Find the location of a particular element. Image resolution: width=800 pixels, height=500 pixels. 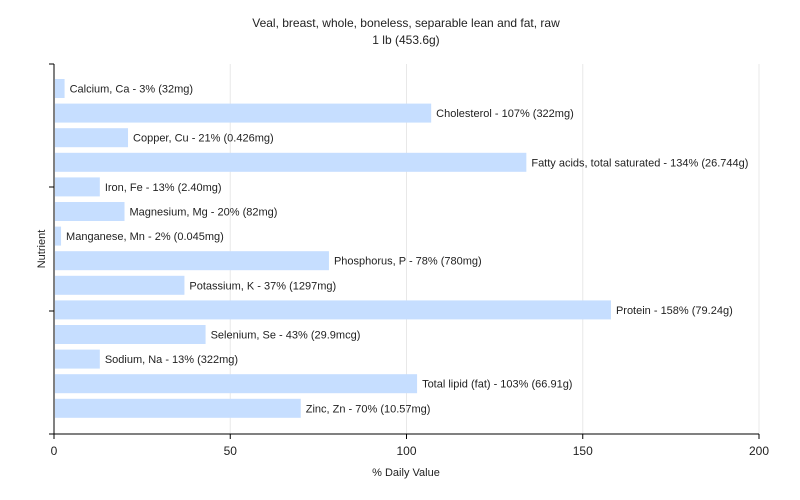

x-tick-label: 150 is located at coordinates (583, 451).